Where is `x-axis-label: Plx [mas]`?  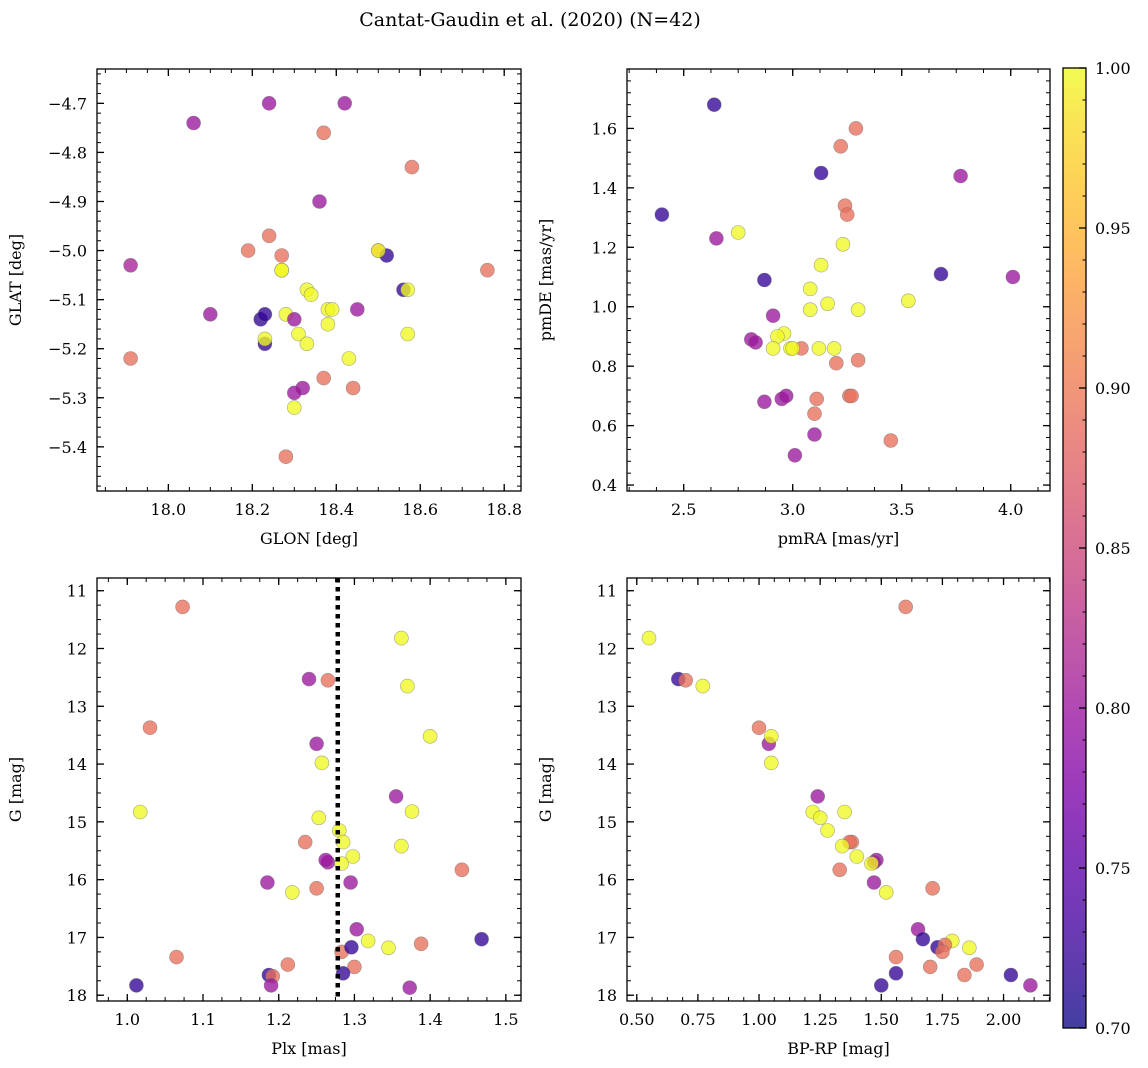
x-axis-label: Plx [mas] is located at coordinates (308, 1048).